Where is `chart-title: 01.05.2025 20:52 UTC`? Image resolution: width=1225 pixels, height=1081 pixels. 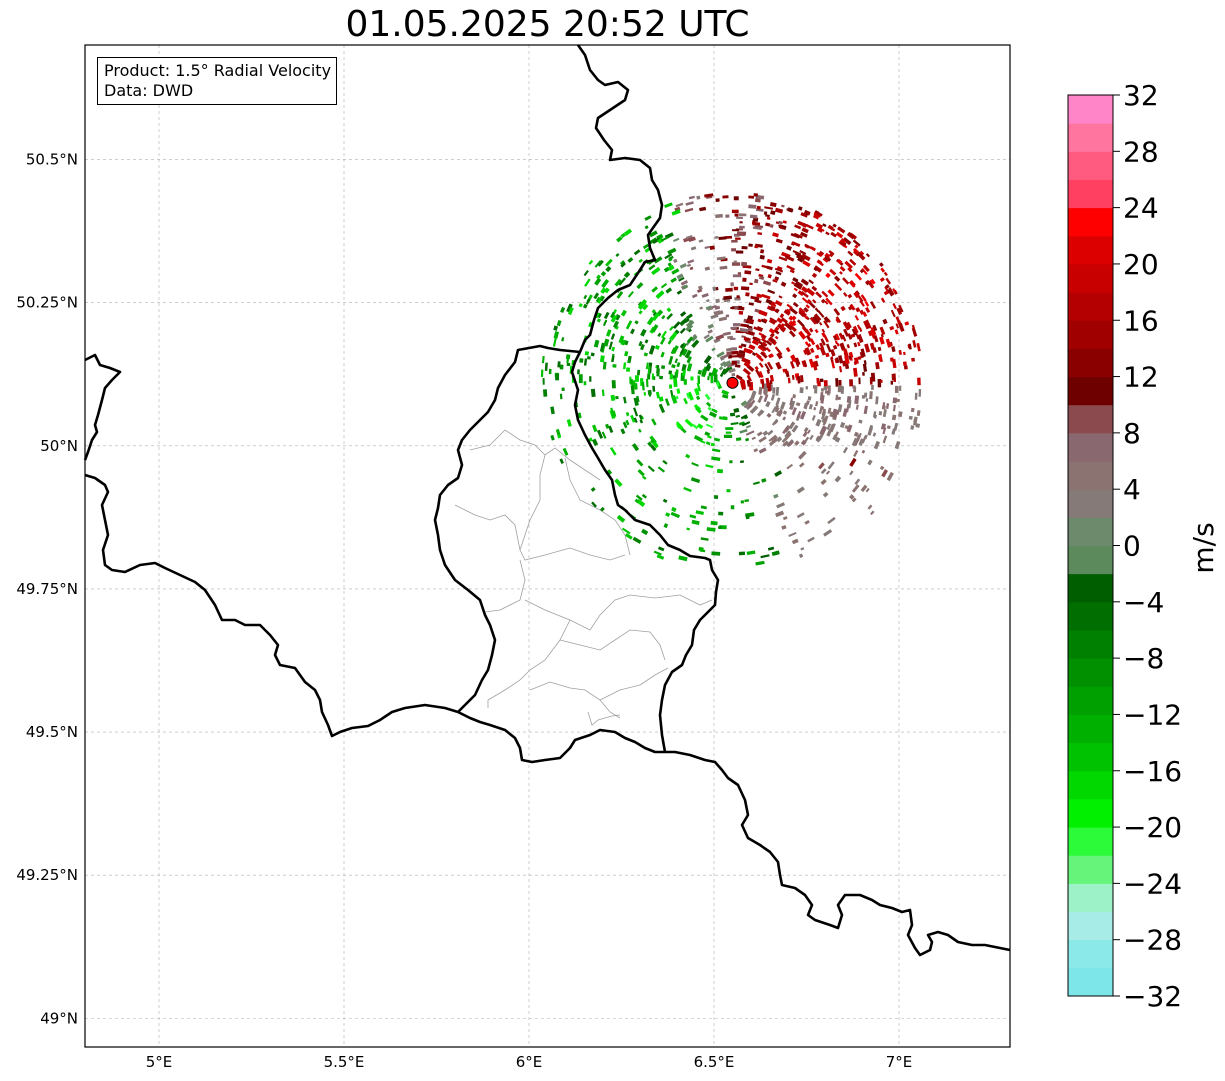 chart-title: 01.05.2025 20:52 UTC is located at coordinates (547, 24).